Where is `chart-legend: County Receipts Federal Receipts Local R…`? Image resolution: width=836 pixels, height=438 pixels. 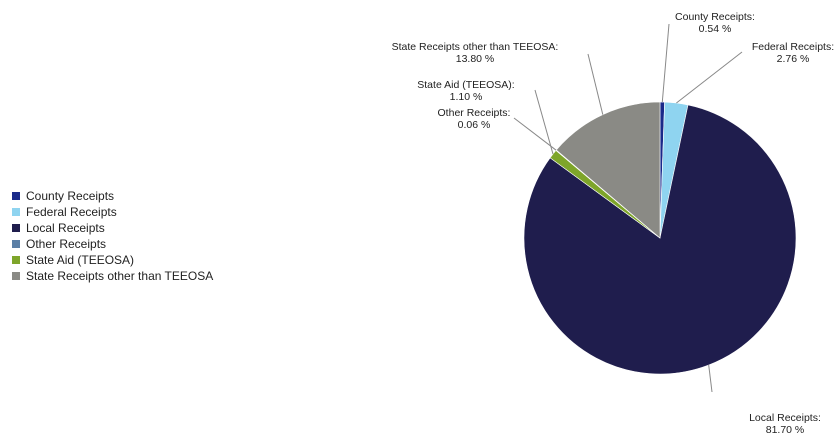 chart-legend: County Receipts Federal Receipts Local R… is located at coordinates (112, 236).